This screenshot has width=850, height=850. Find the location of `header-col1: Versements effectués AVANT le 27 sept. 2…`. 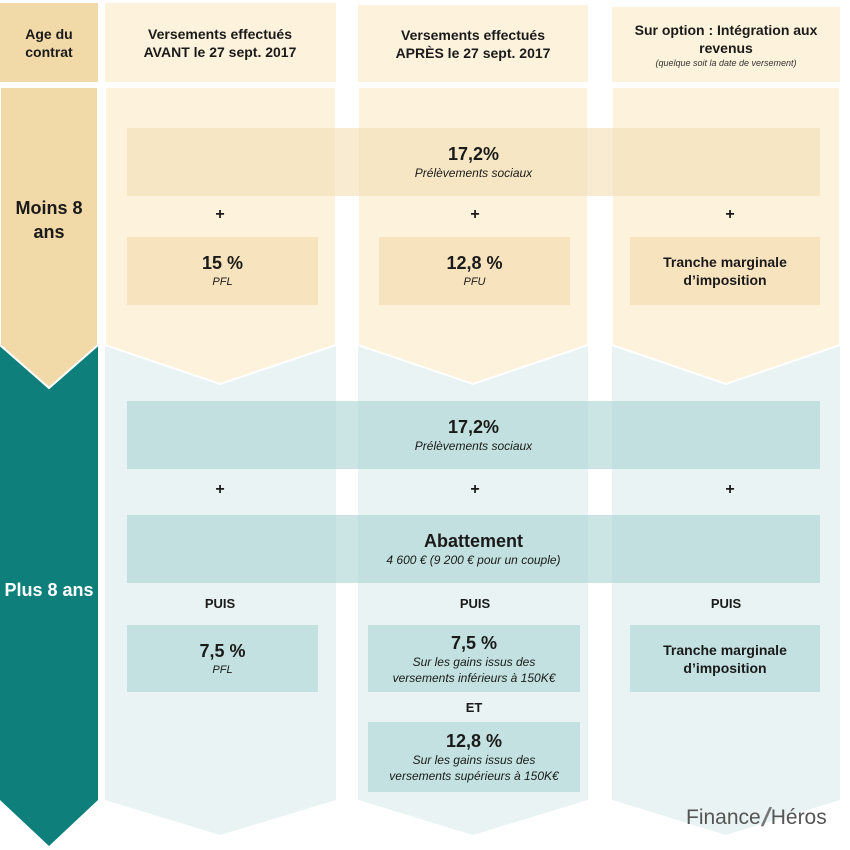

header-col1: Versements effectués AVANT le 27 sept. 2… is located at coordinates (220, 42).